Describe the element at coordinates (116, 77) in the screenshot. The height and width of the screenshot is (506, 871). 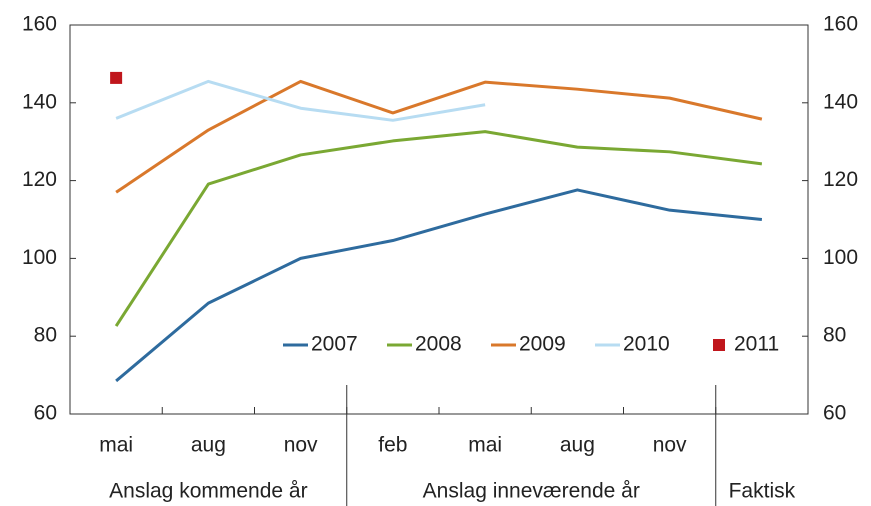
I see `marker` at that location.